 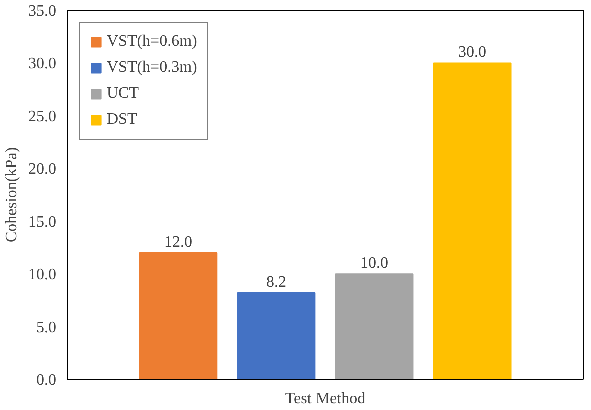 I want to click on legend-label: VST(h=0.6m), so click(x=152, y=42).